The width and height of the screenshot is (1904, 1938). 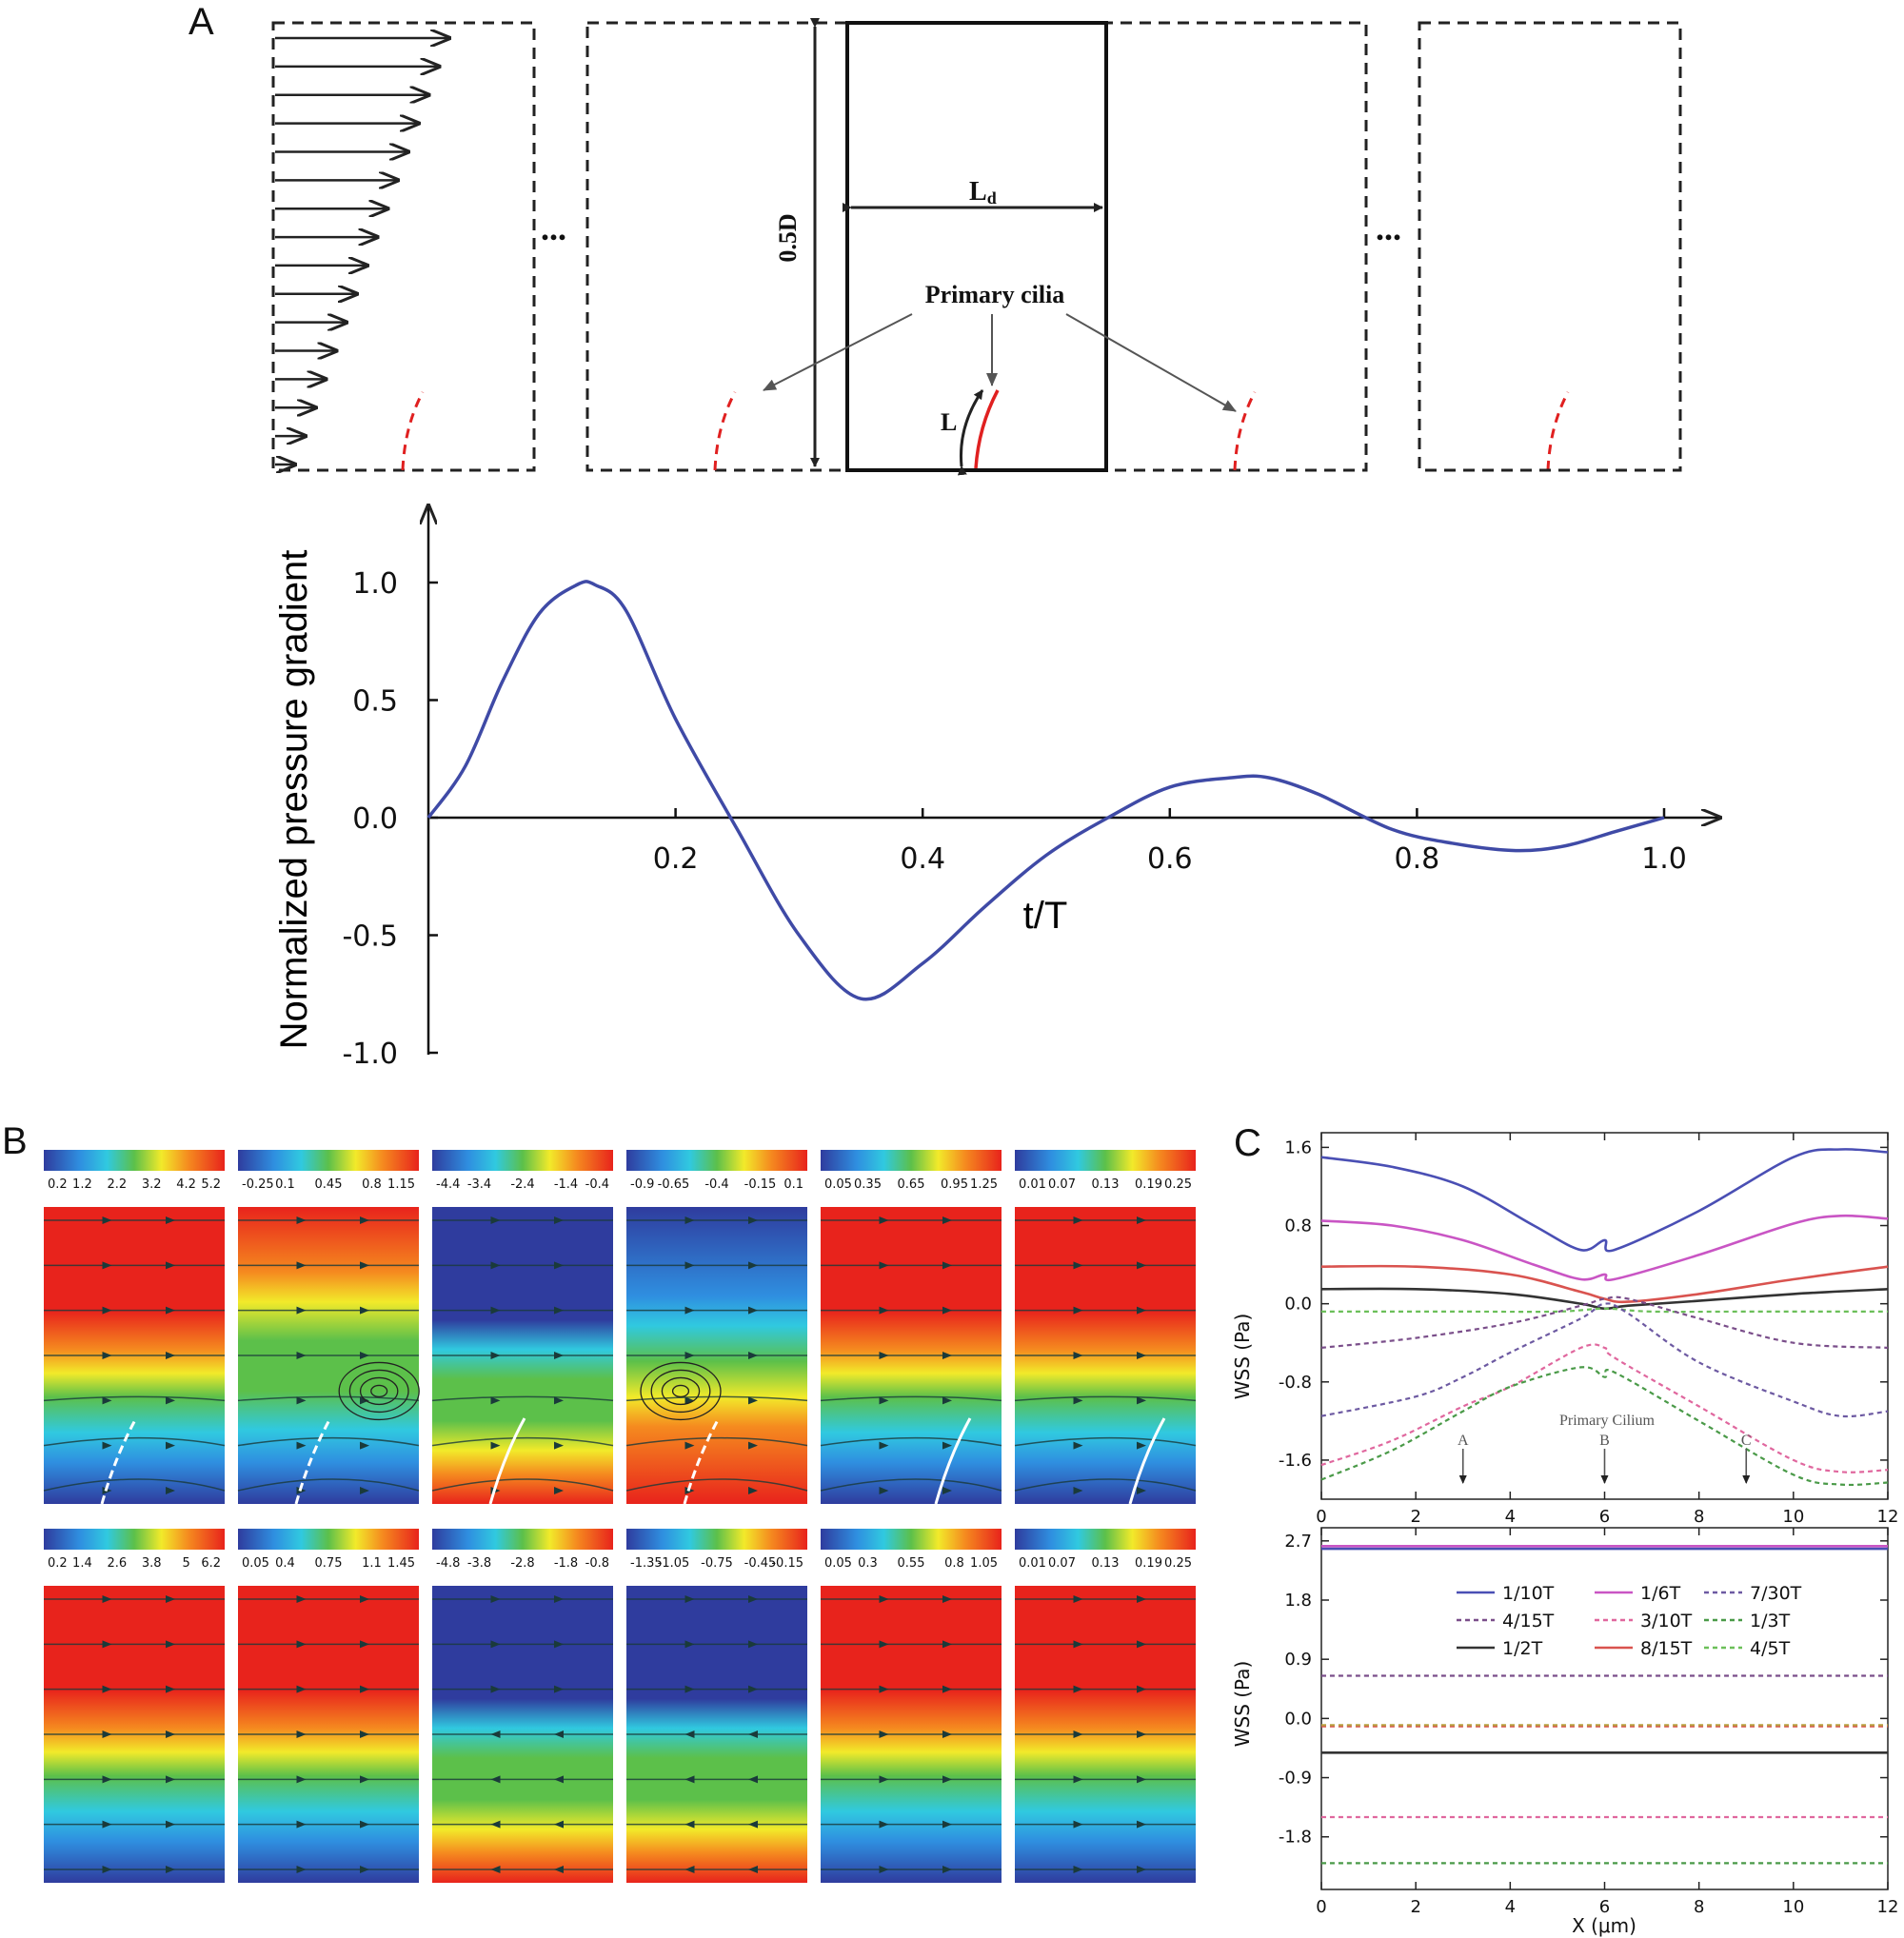 I want to click on colorbar-tick: -1.35, so click(x=646, y=1564).